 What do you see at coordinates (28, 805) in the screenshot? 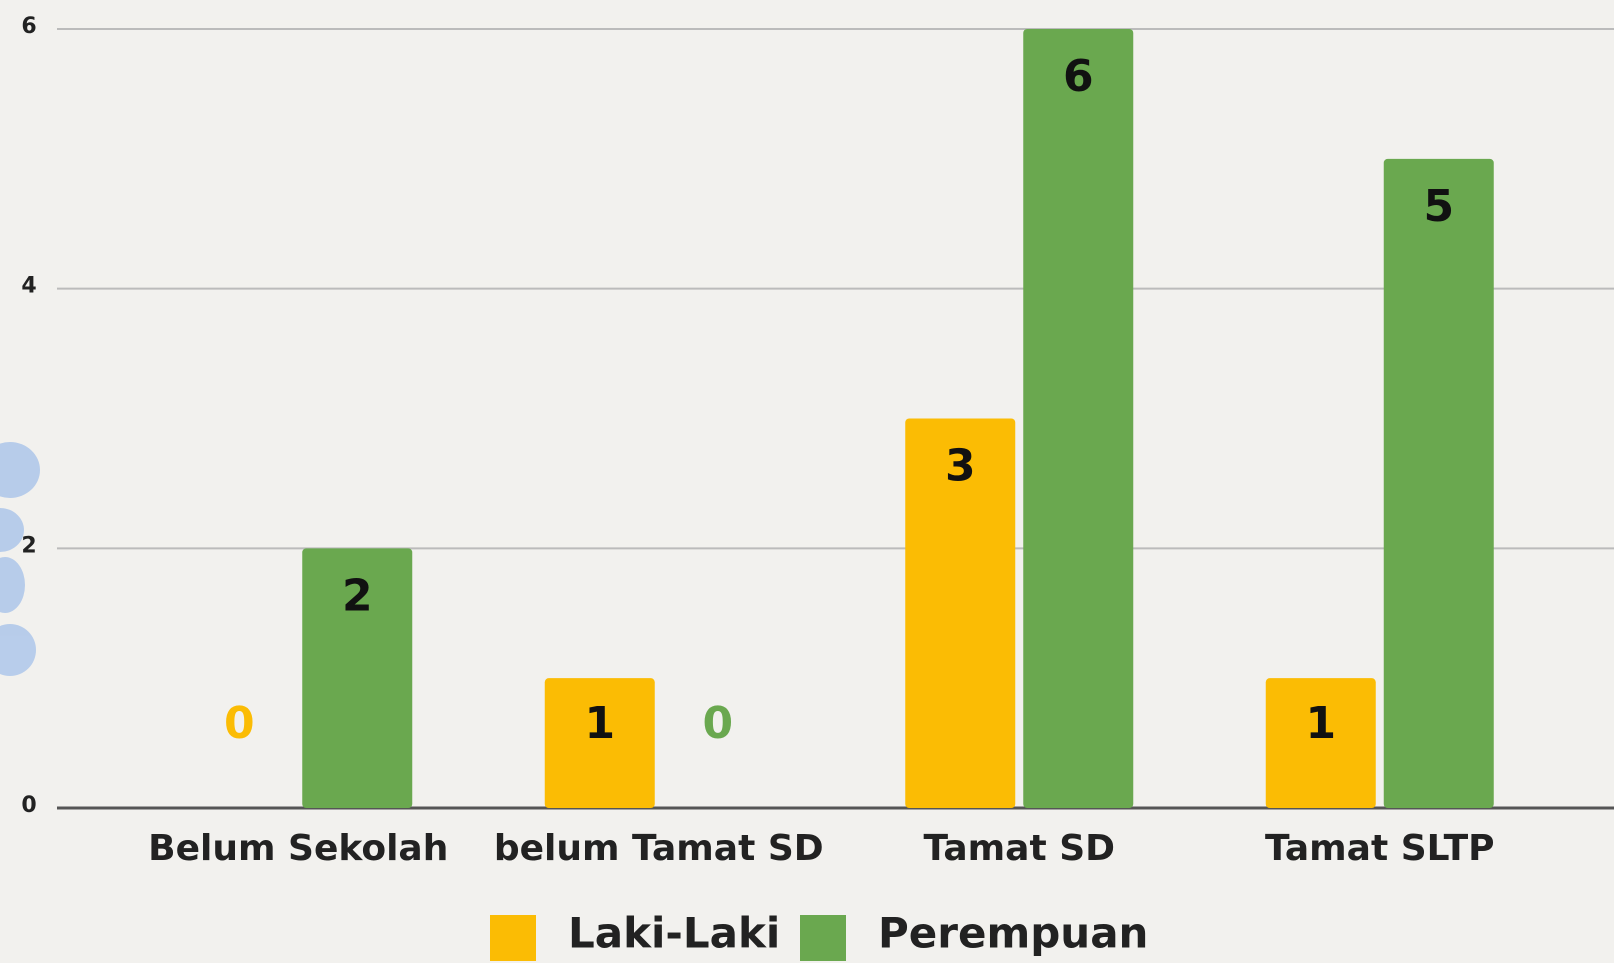
I see `y-tick-label: 0` at bounding box center [28, 805].